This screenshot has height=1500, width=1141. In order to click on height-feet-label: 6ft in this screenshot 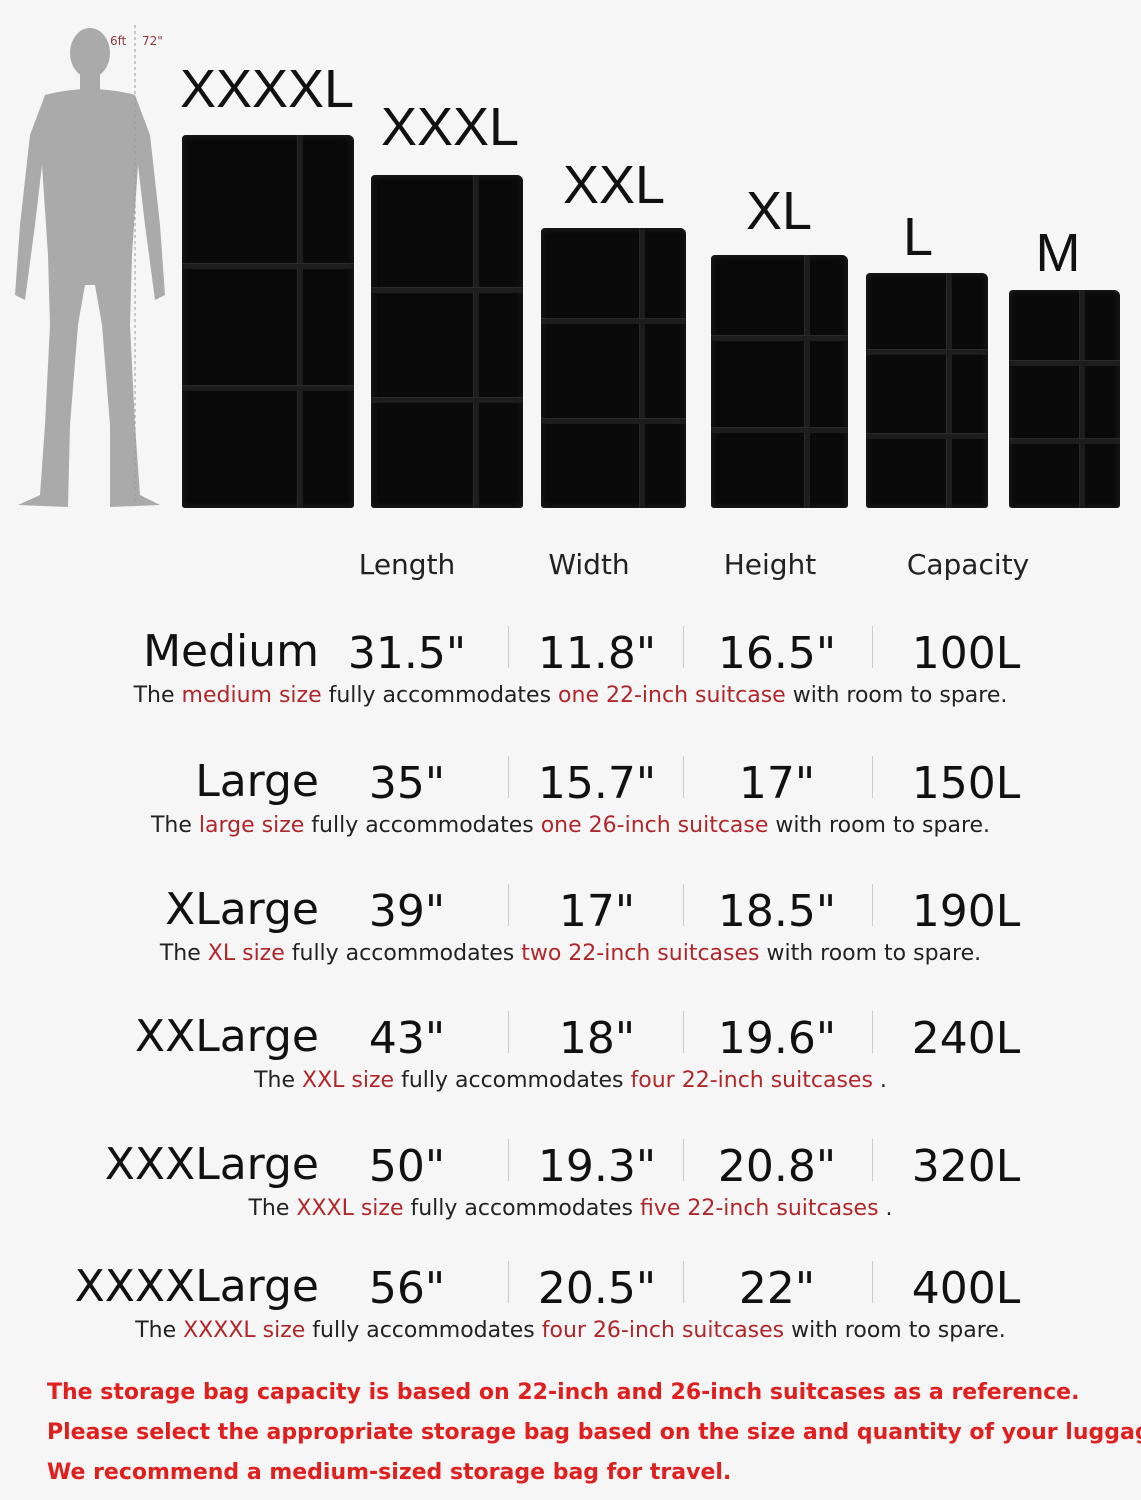, I will do `click(118, 41)`.